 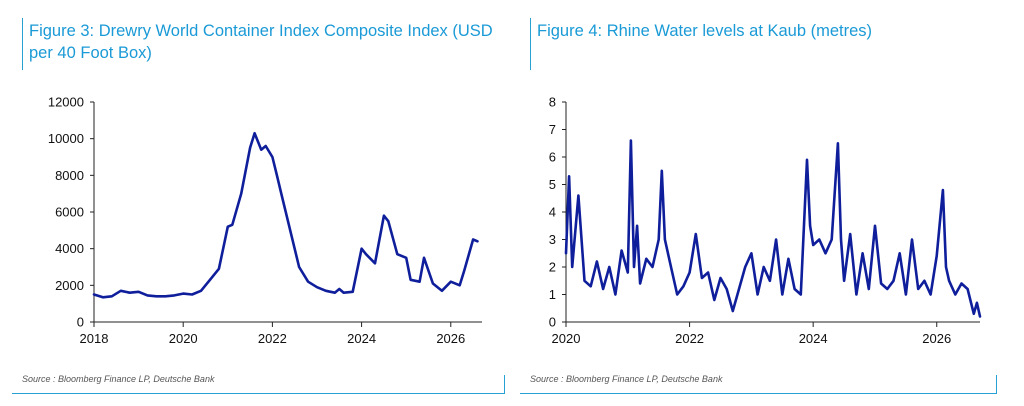 What do you see at coordinates (552, 239) in the screenshot?
I see `y-tick-label: 3` at bounding box center [552, 239].